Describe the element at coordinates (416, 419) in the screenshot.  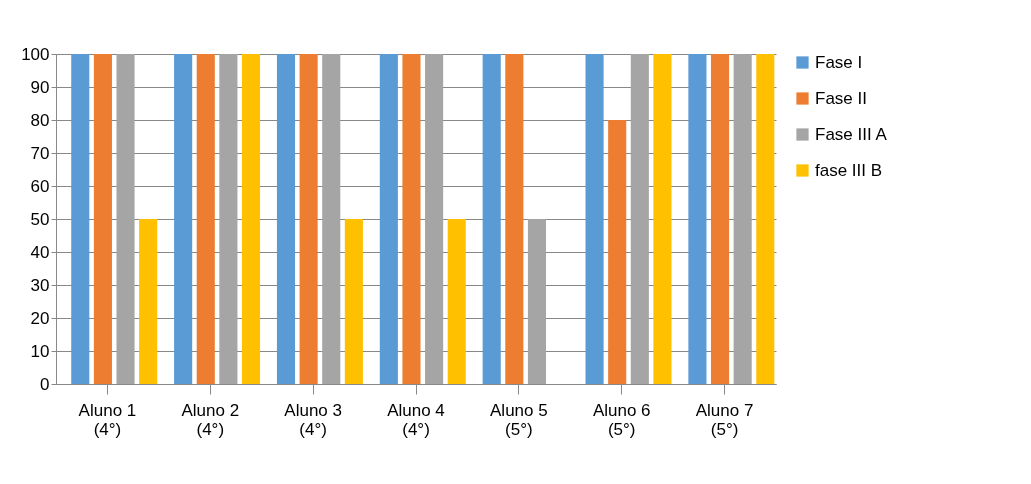
I see `x-tick-label: Aluno 4 (4°)` at that location.